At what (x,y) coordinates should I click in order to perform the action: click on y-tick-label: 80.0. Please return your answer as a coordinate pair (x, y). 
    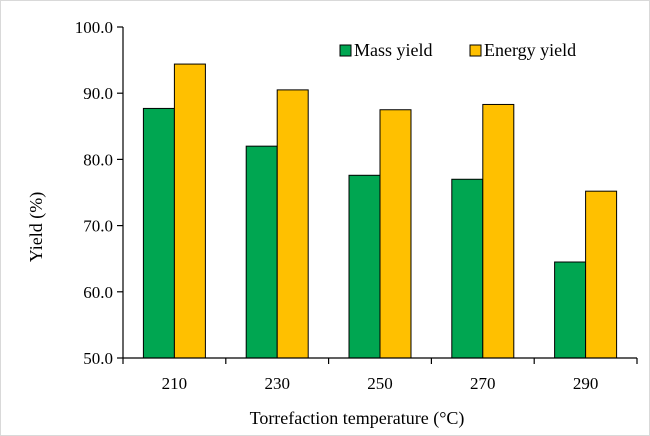
    Looking at the image, I should click on (98, 159).